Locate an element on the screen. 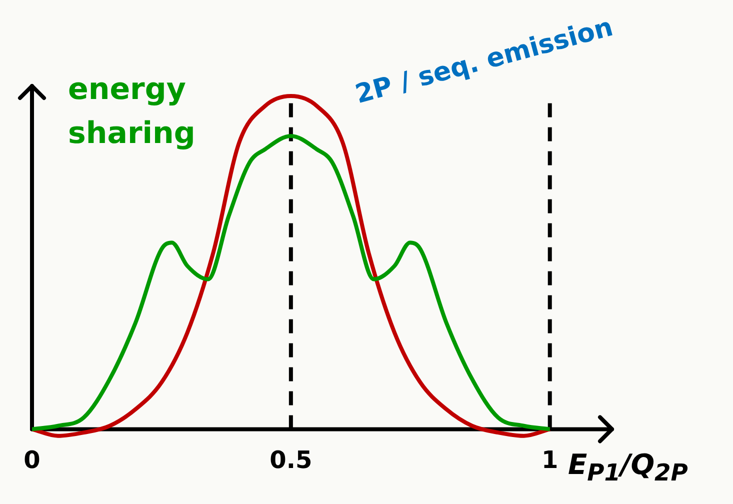 This screenshot has width=733, height=504. annotation: energy sharing is located at coordinates (132, 112).